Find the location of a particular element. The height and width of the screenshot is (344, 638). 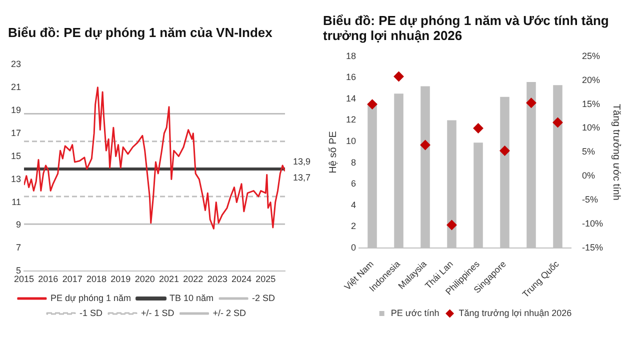

legend-label: -2 SD is located at coordinates (264, 297).